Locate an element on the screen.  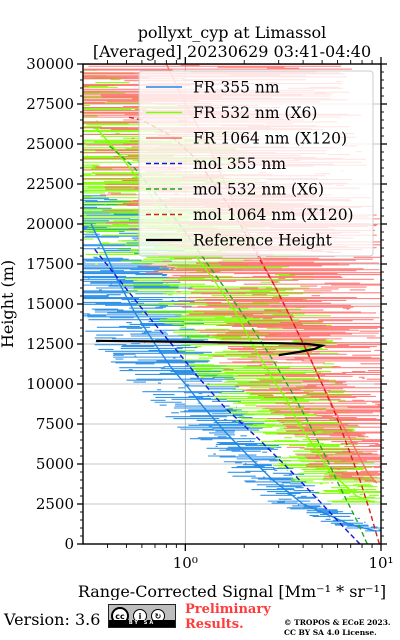
version-label: Version: 3.6 is located at coordinates (52, 619).